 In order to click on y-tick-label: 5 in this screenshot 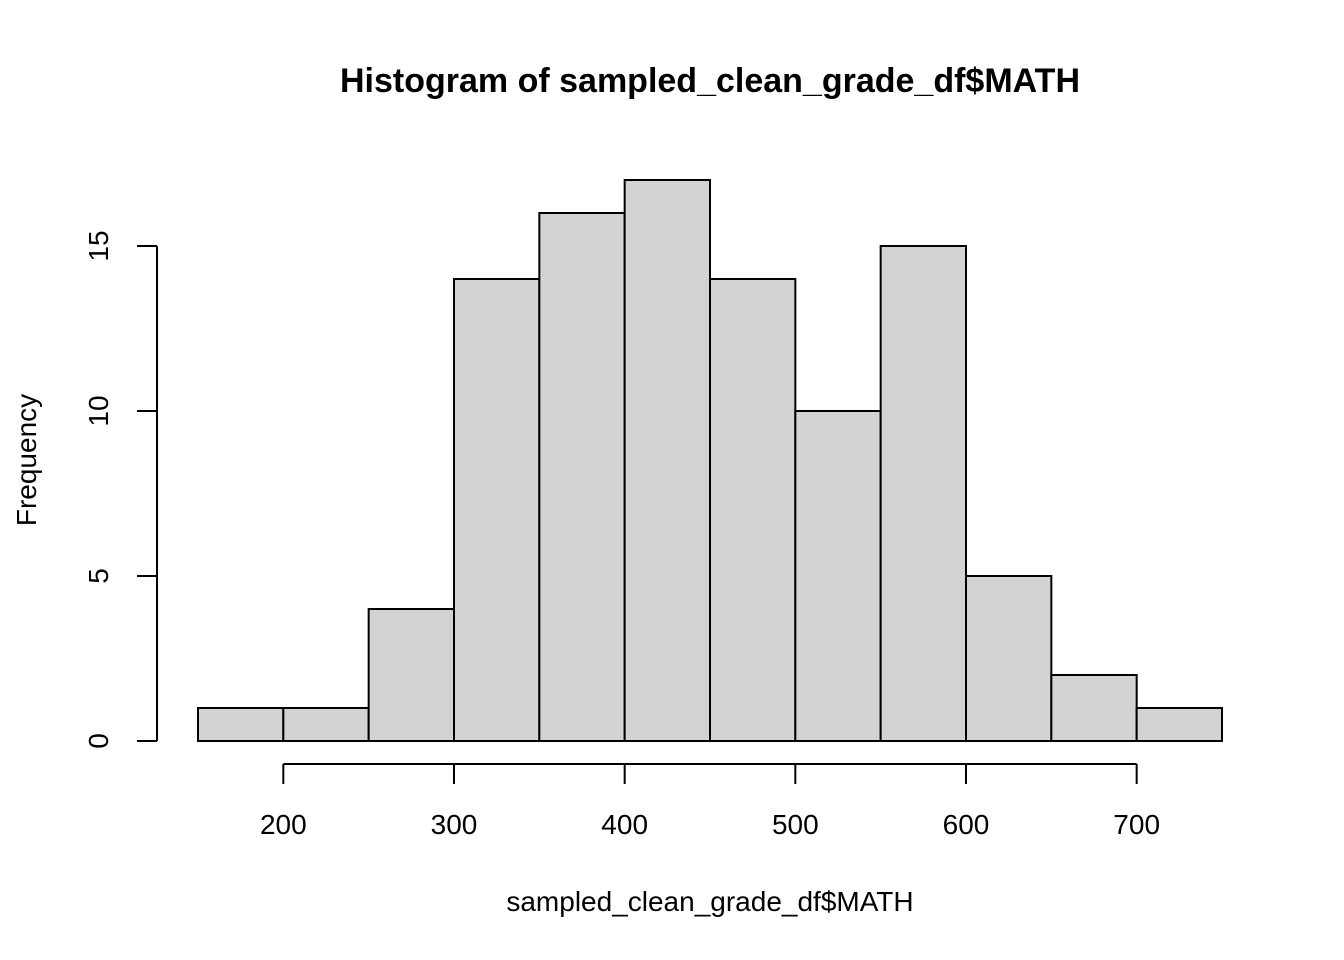, I will do `click(98, 576)`.